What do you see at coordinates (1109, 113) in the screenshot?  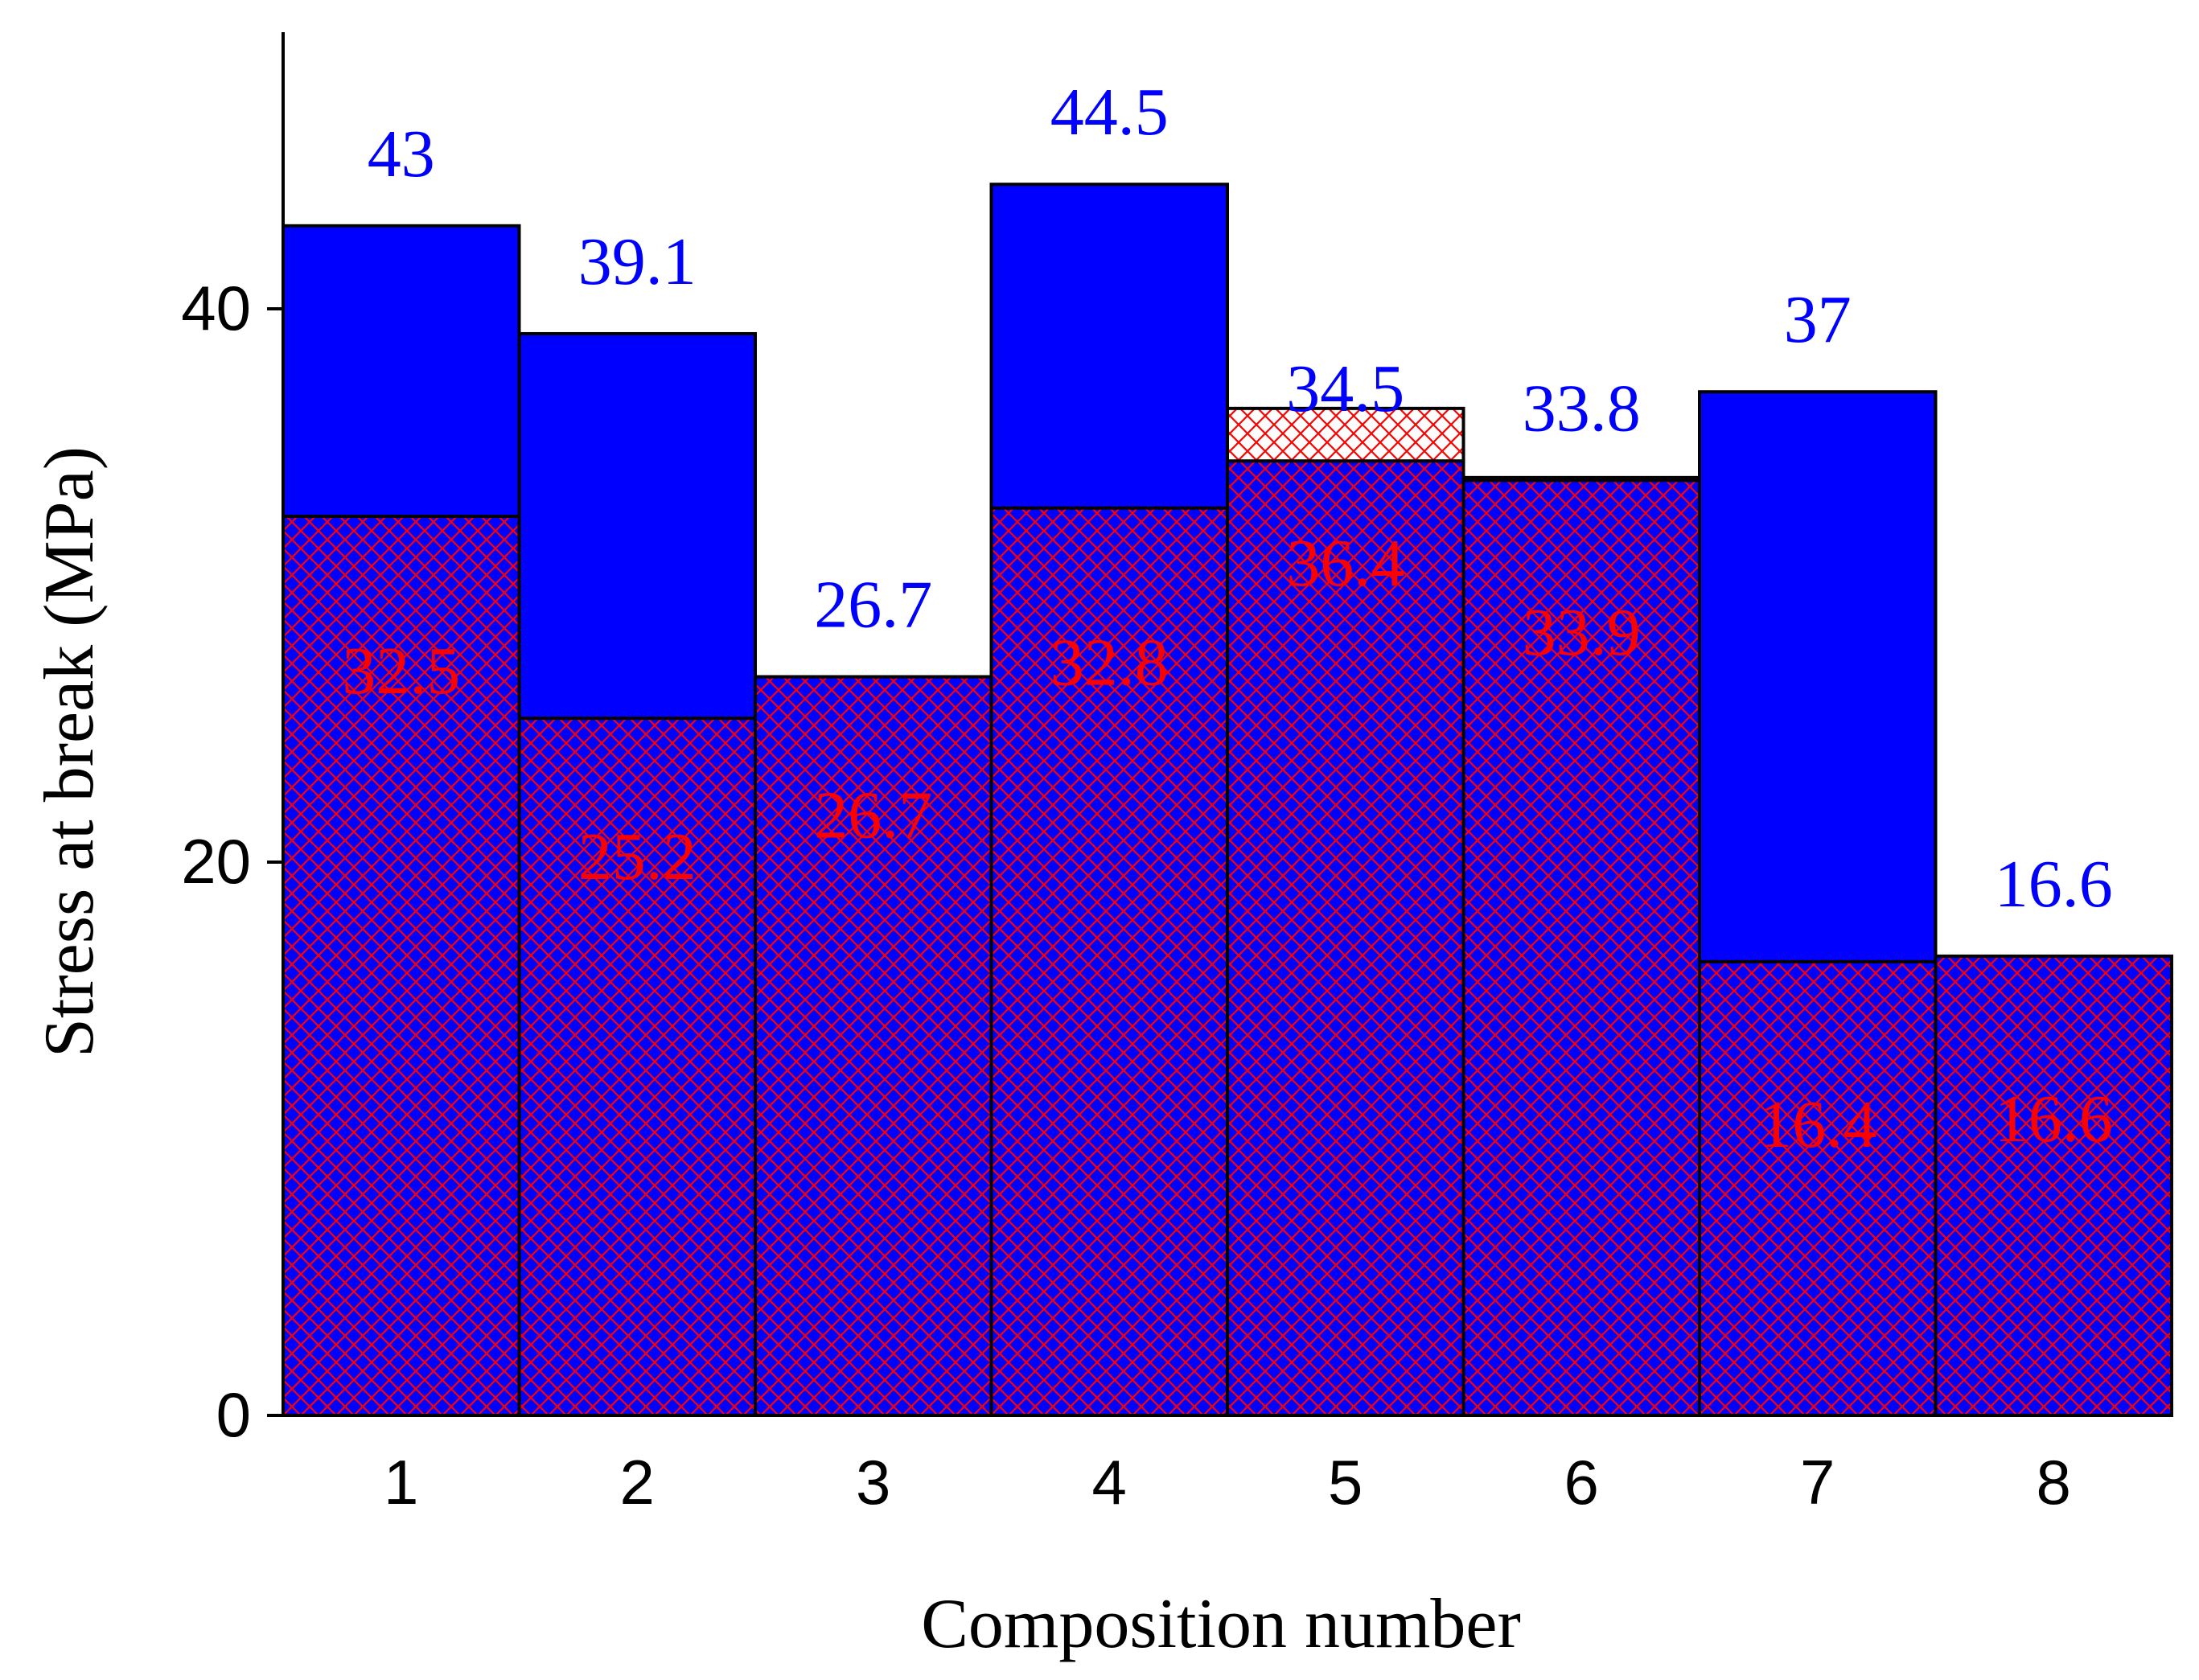 I see `solid-value-label-4: 44.5` at bounding box center [1109, 113].